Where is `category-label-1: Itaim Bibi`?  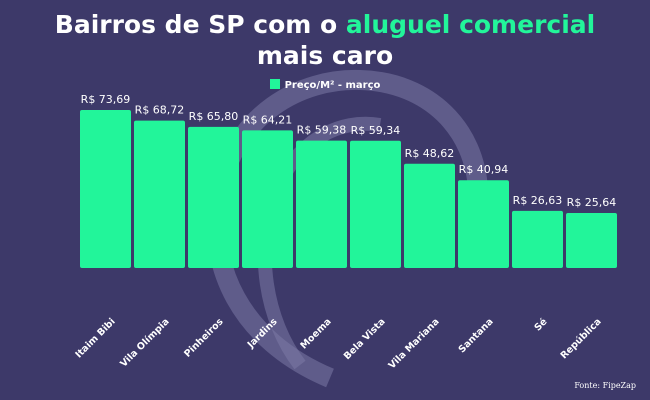 category-label-1: Itaim Bibi is located at coordinates (95, 338).